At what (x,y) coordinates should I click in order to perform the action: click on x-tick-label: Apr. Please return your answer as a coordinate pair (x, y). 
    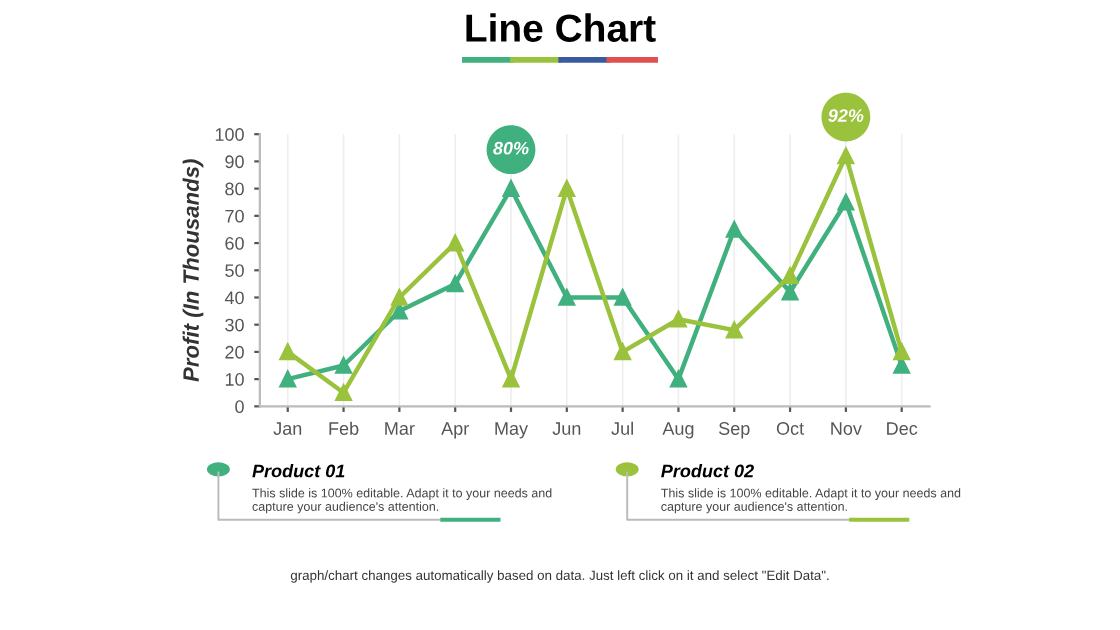
    Looking at the image, I should click on (455, 430).